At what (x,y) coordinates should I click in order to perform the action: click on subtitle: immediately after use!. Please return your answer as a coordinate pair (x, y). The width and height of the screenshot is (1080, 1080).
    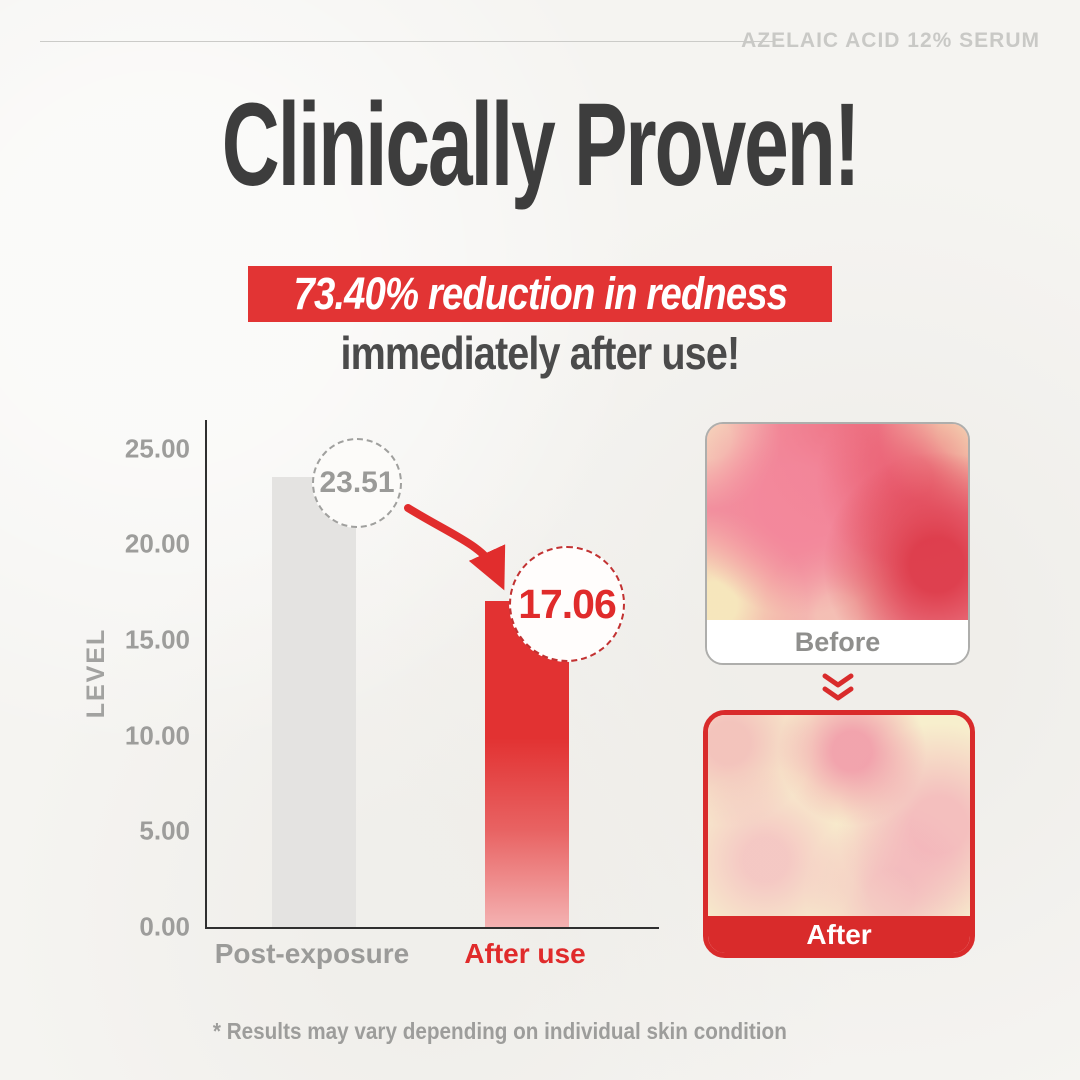
    Looking at the image, I should click on (540, 353).